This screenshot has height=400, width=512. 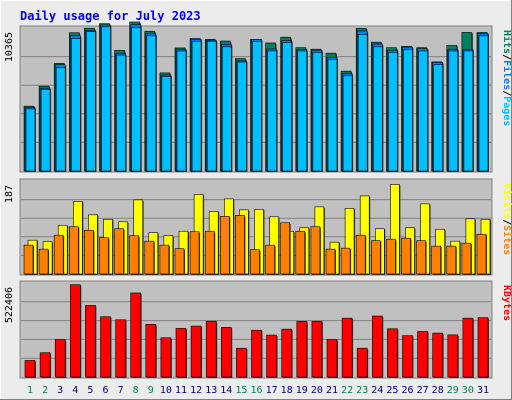 What do you see at coordinates (110, 16) in the screenshot?
I see `chart-title: Daily usage for July 2023` at bounding box center [110, 16].